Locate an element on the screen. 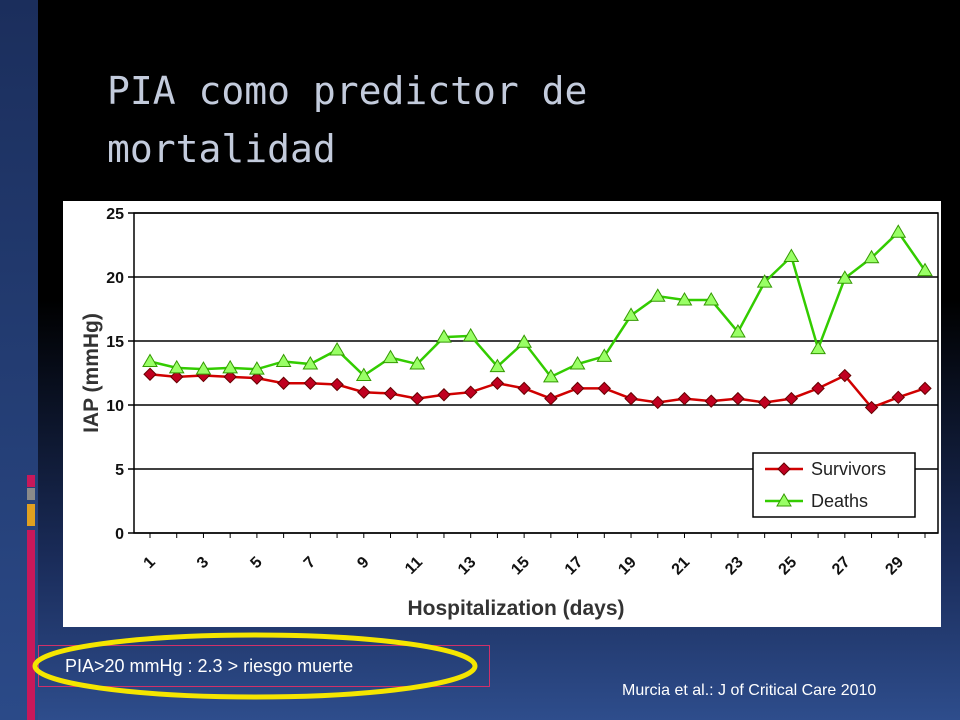  x-tick-label: 5 is located at coordinates (256, 563).